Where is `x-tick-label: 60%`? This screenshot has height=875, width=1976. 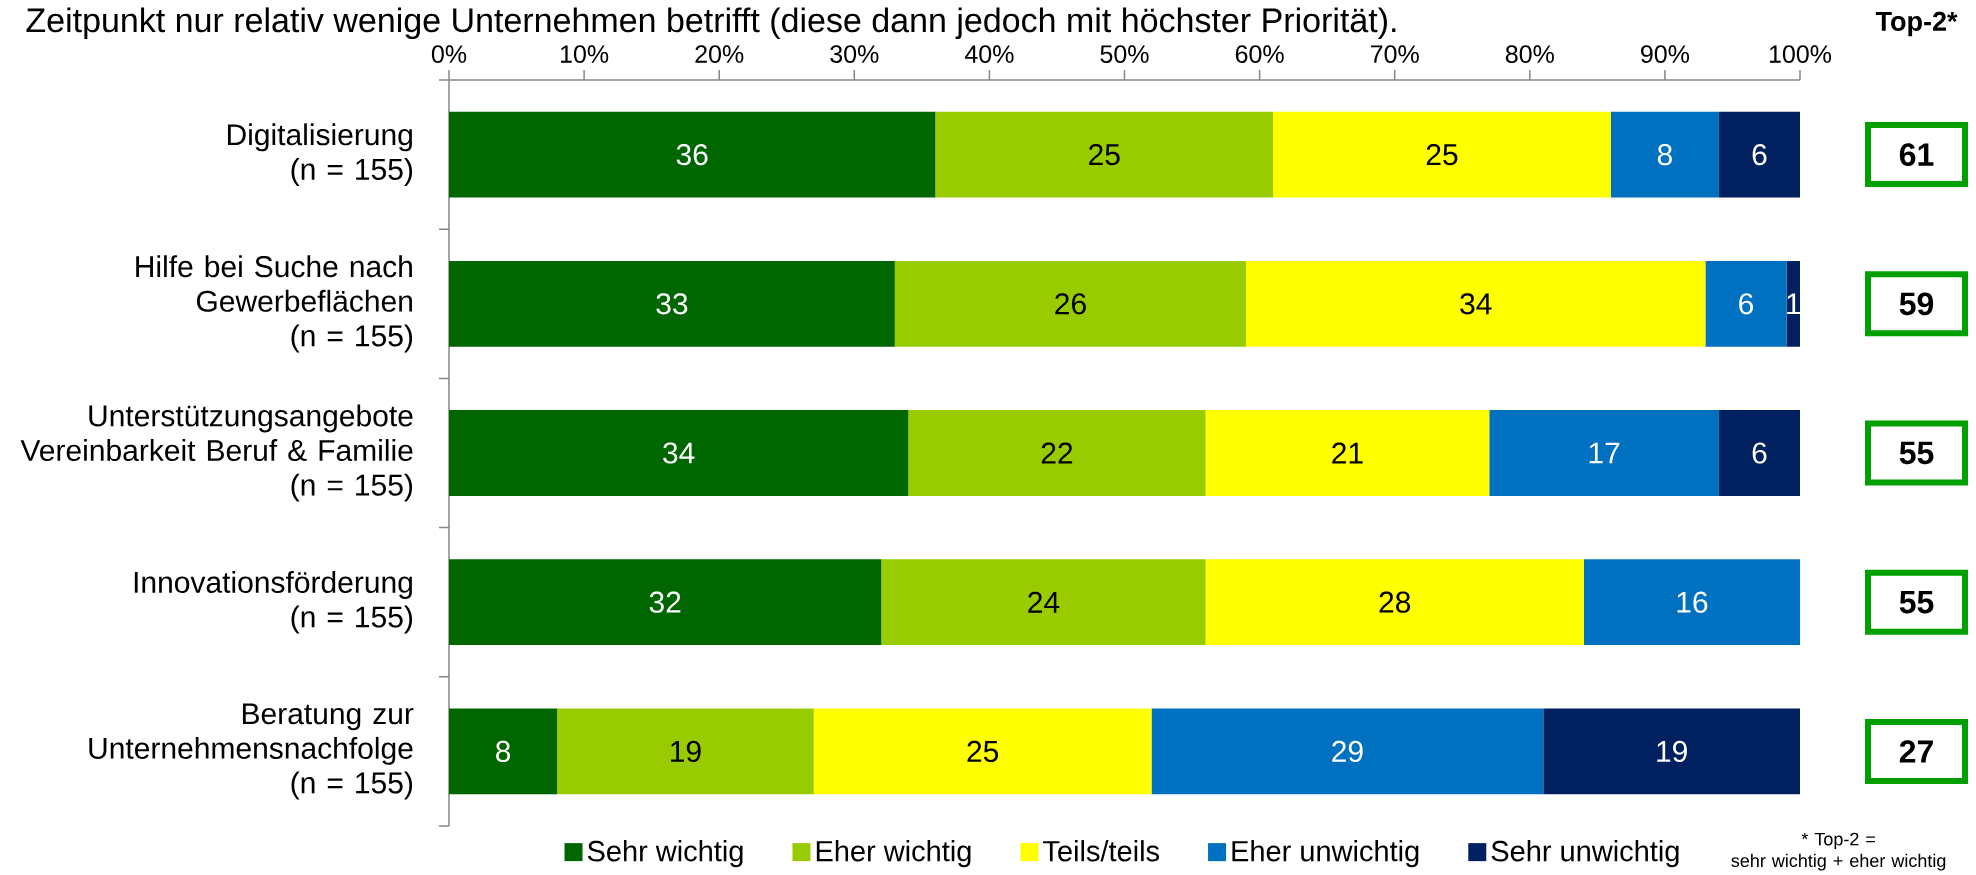
x-tick-label: 60% is located at coordinates (1259, 54).